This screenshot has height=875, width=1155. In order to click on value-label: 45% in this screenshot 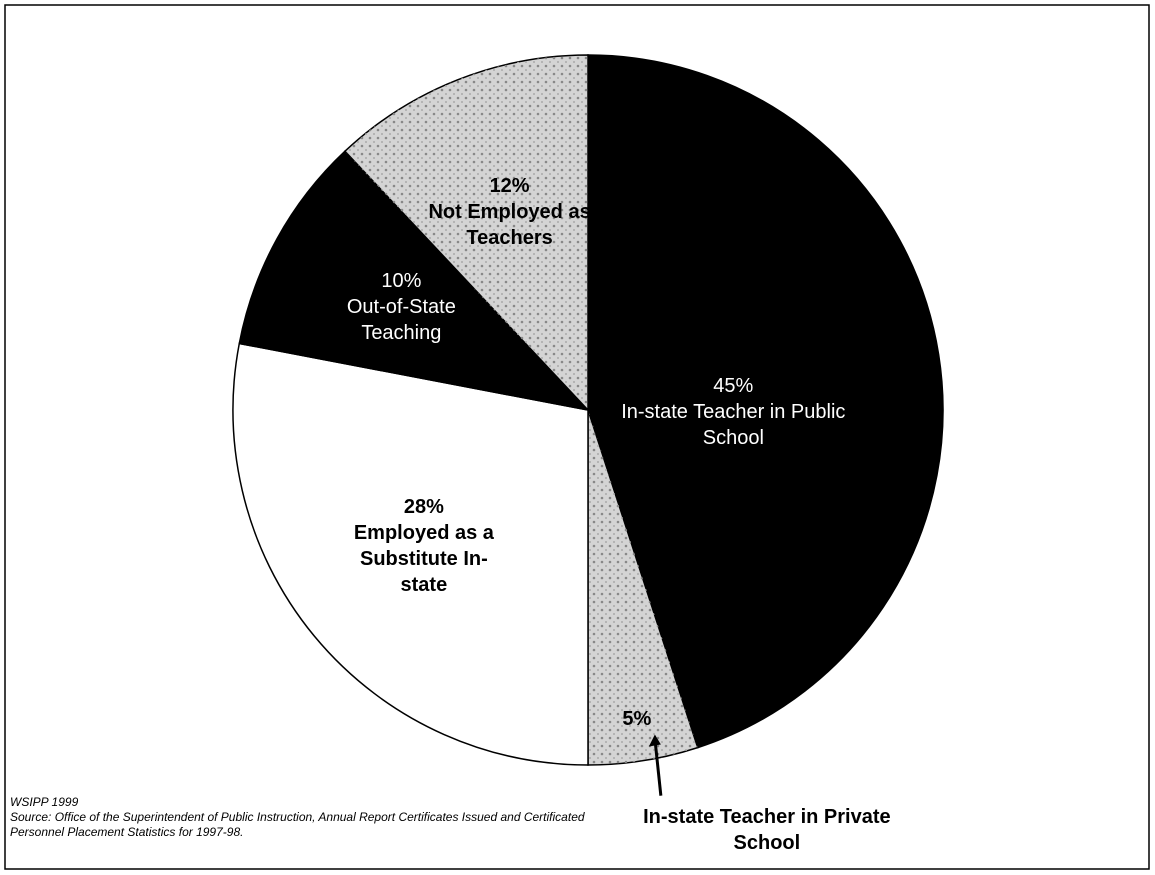, I will do `click(733, 386)`.